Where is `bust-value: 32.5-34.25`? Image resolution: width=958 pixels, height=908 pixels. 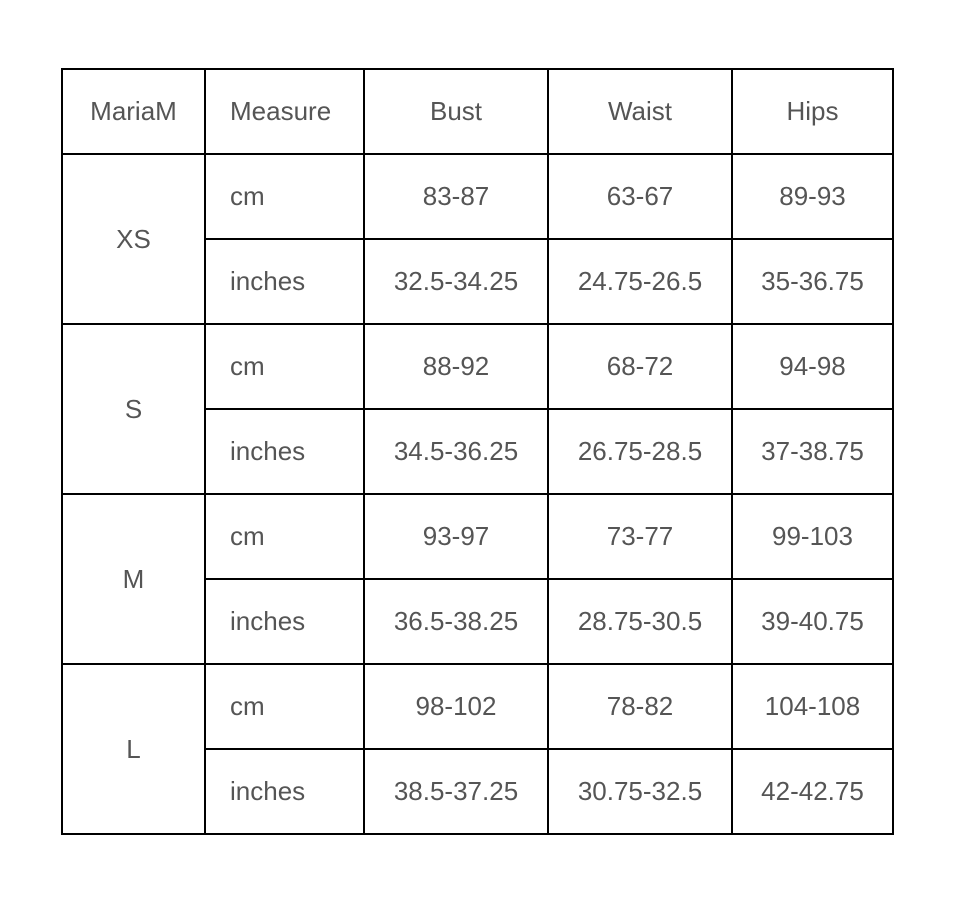
bust-value: 32.5-34.25 is located at coordinates (456, 281).